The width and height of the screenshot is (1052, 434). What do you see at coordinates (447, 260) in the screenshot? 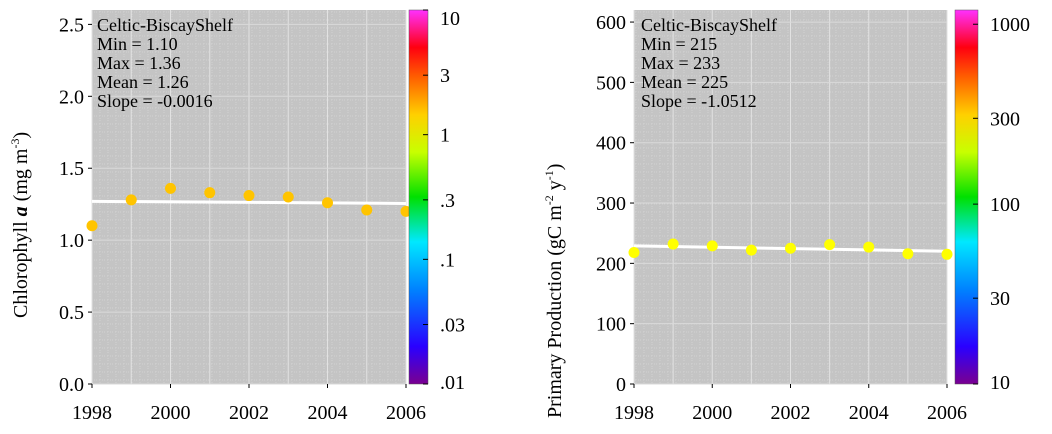
I see `colorbar-tick-label: .1` at bounding box center [447, 260].